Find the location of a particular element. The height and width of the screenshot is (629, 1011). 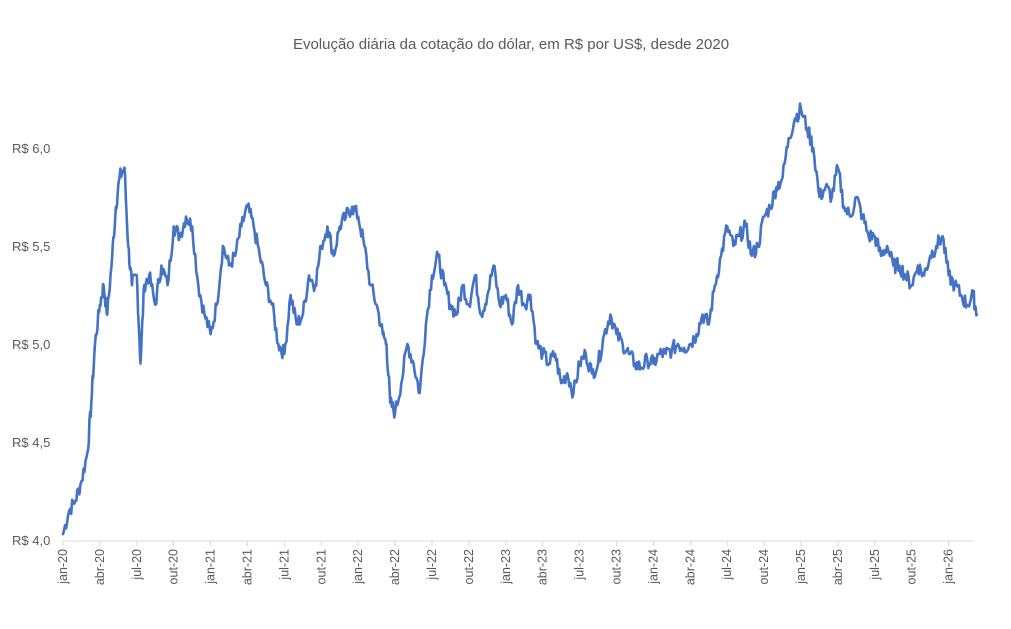

x-tick-label: out-21 is located at coordinates (321, 566).